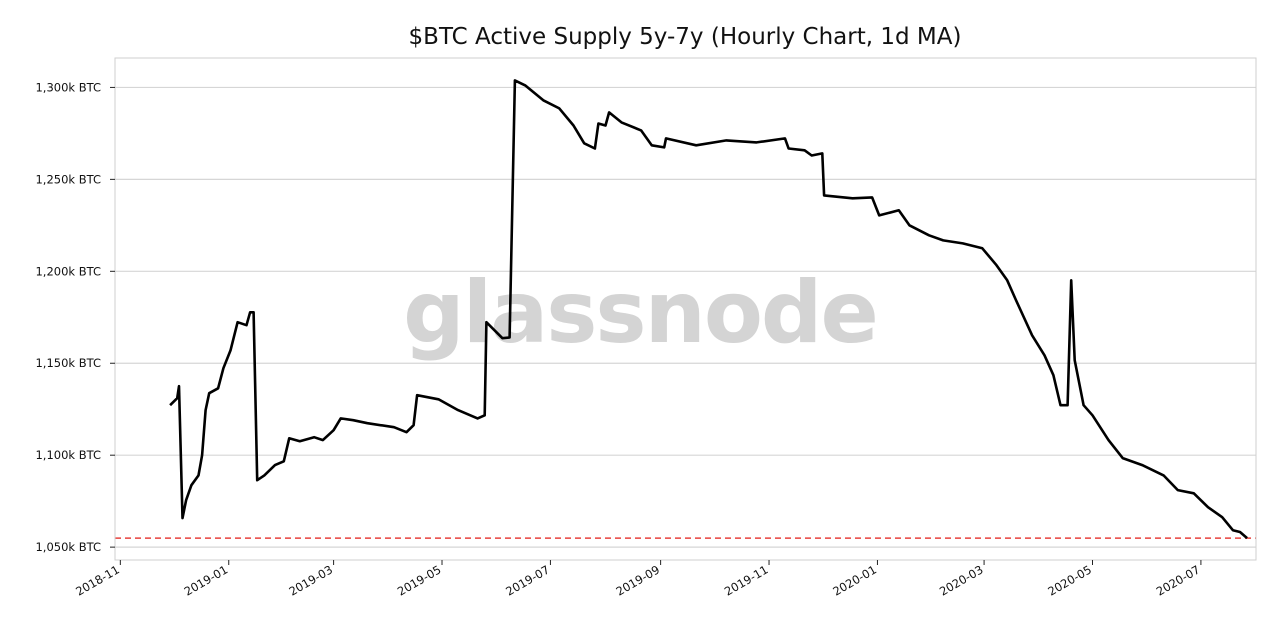 This screenshot has height=644, width=1280. What do you see at coordinates (68, 455) in the screenshot?
I see `y-tick-label: 1,100k BTC` at bounding box center [68, 455].